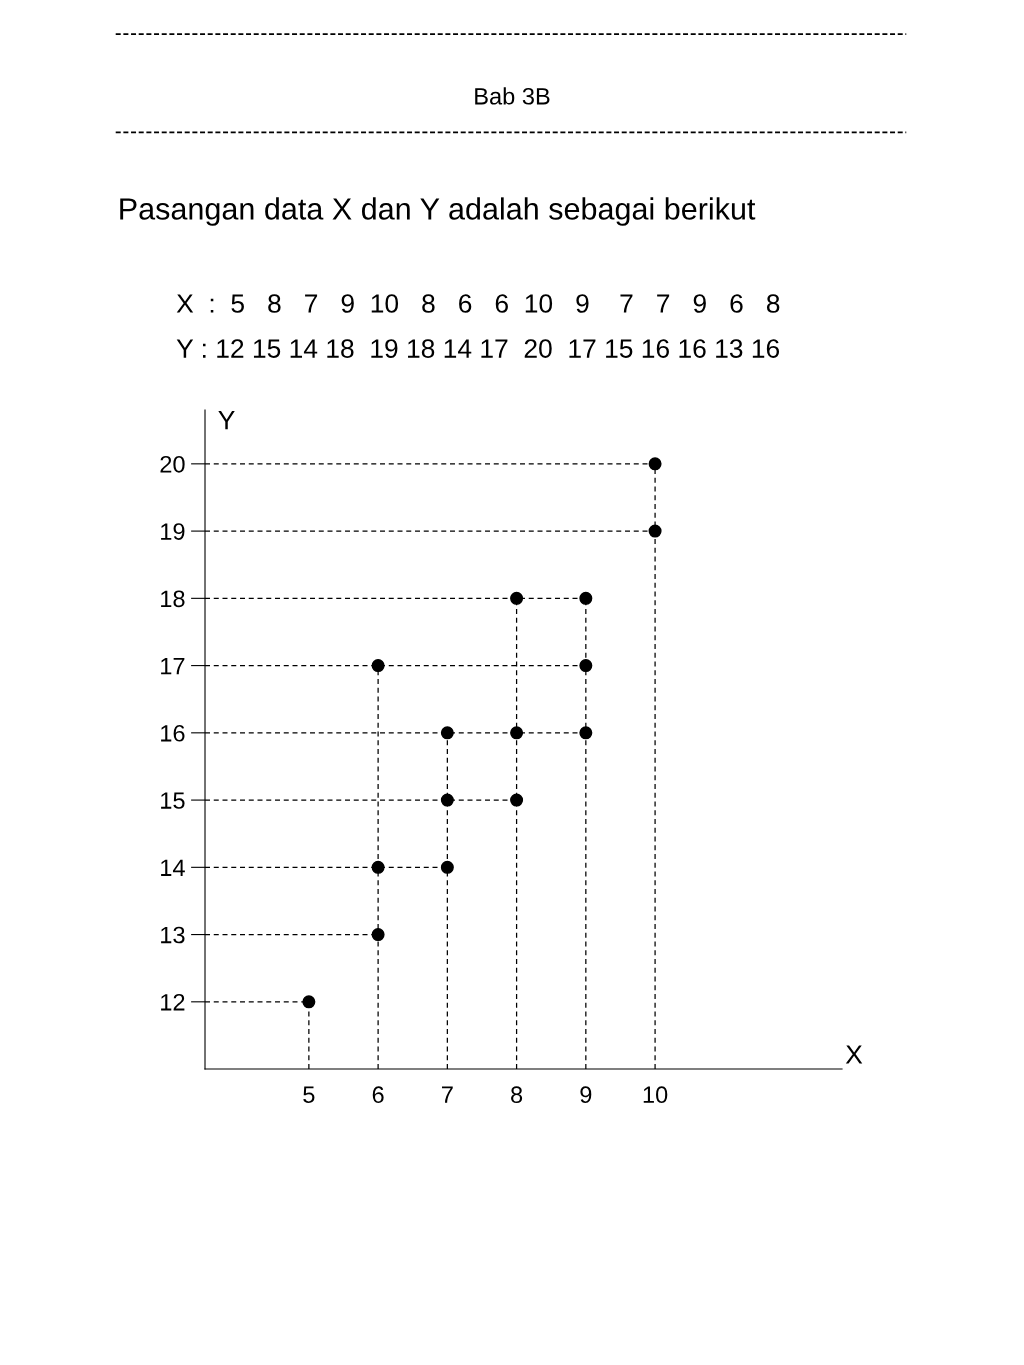 This screenshot has width=1024, height=1365. I want to click on chart-subtitle: Bab 3B, so click(512, 96).